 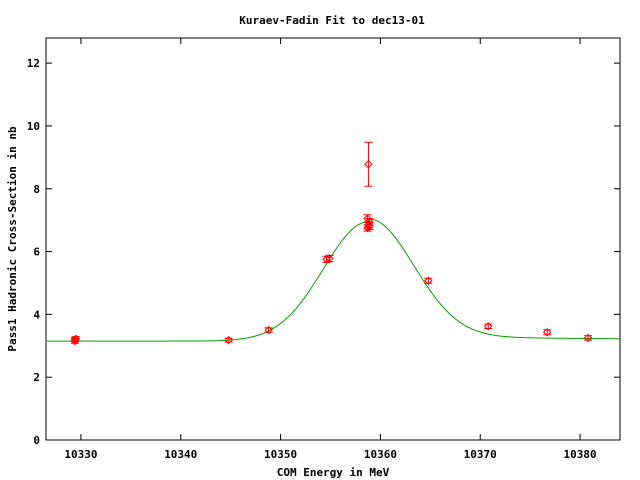 What do you see at coordinates (36, 314) in the screenshot?
I see `y-tick-label: 4` at bounding box center [36, 314].